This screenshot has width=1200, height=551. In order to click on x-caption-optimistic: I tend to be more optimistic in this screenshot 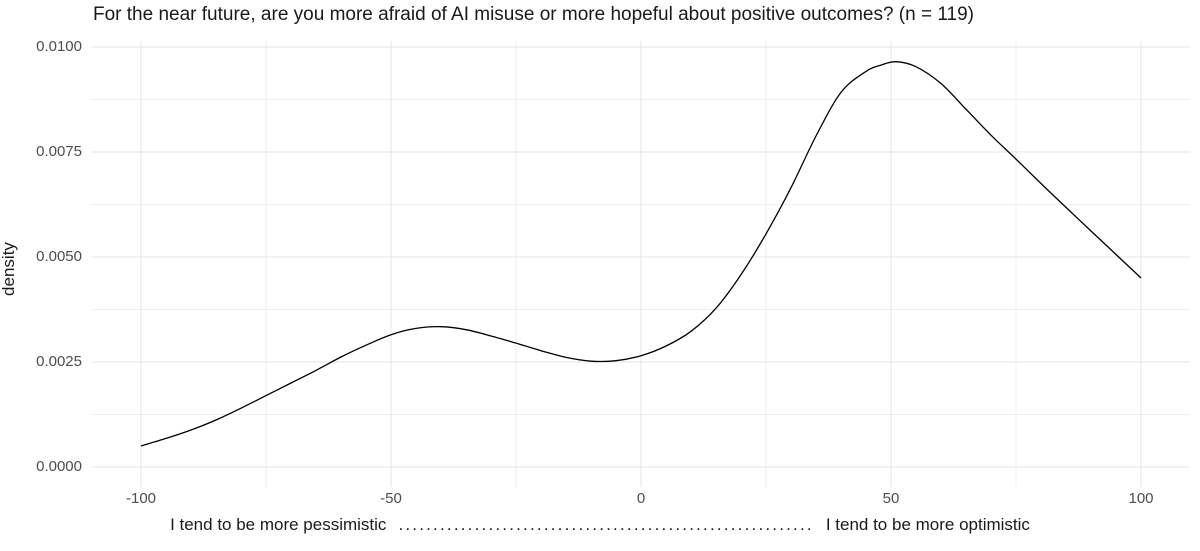, I will do `click(927, 524)`.